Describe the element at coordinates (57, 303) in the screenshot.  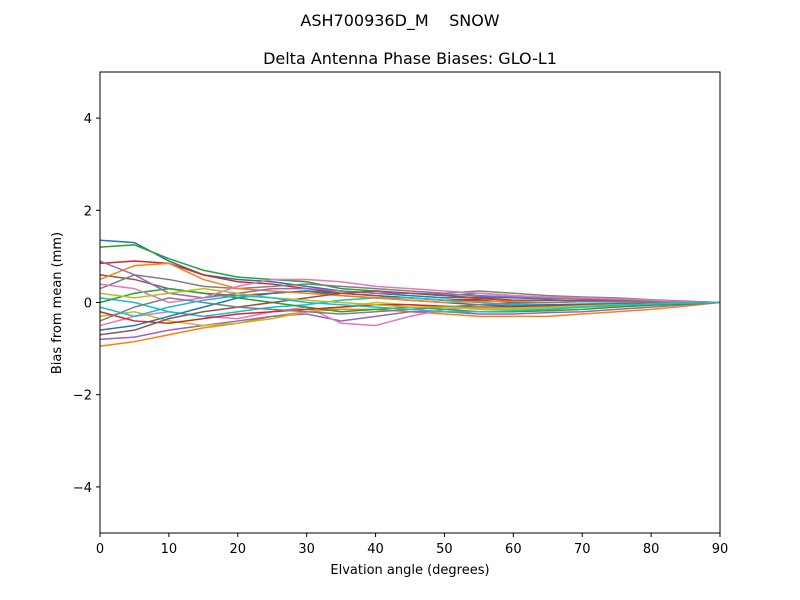
I see `y-axis-label: Bias from mean (mm)` at that location.